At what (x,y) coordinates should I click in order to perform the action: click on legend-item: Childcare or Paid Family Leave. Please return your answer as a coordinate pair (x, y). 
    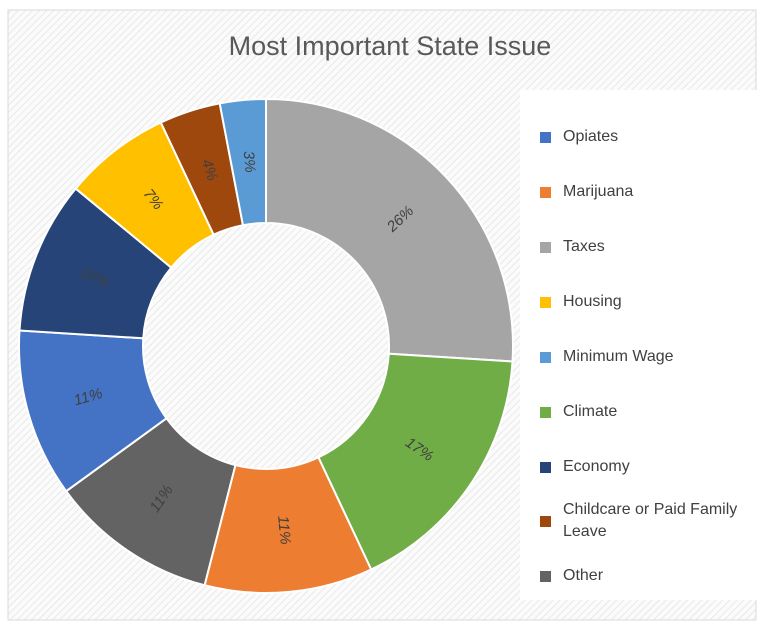
    Looking at the image, I should click on (650, 521).